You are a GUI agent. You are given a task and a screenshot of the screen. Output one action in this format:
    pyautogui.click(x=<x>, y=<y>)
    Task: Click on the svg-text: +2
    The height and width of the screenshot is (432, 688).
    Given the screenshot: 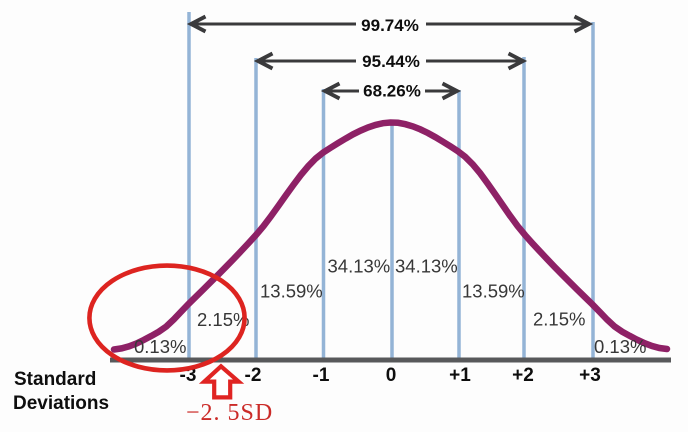 What is the action you would take?
    pyautogui.click(x=523, y=375)
    